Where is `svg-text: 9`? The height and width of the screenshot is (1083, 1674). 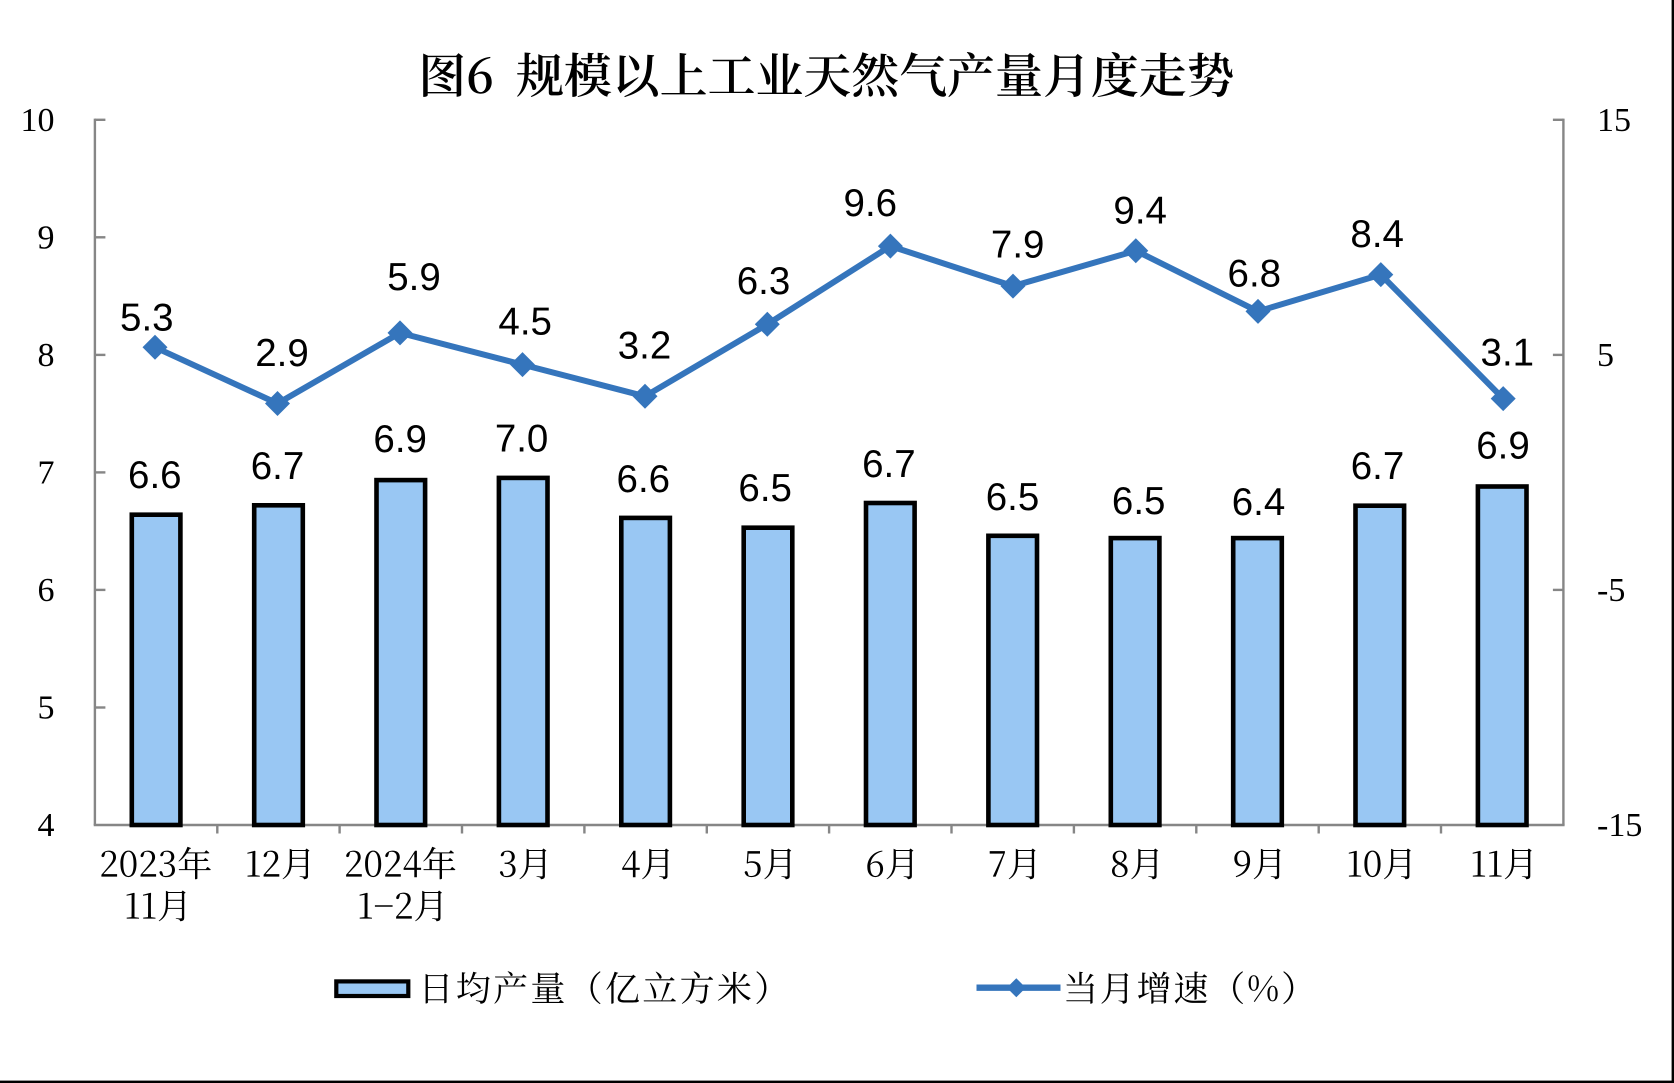
svg-text: 9 is located at coordinates (46, 238).